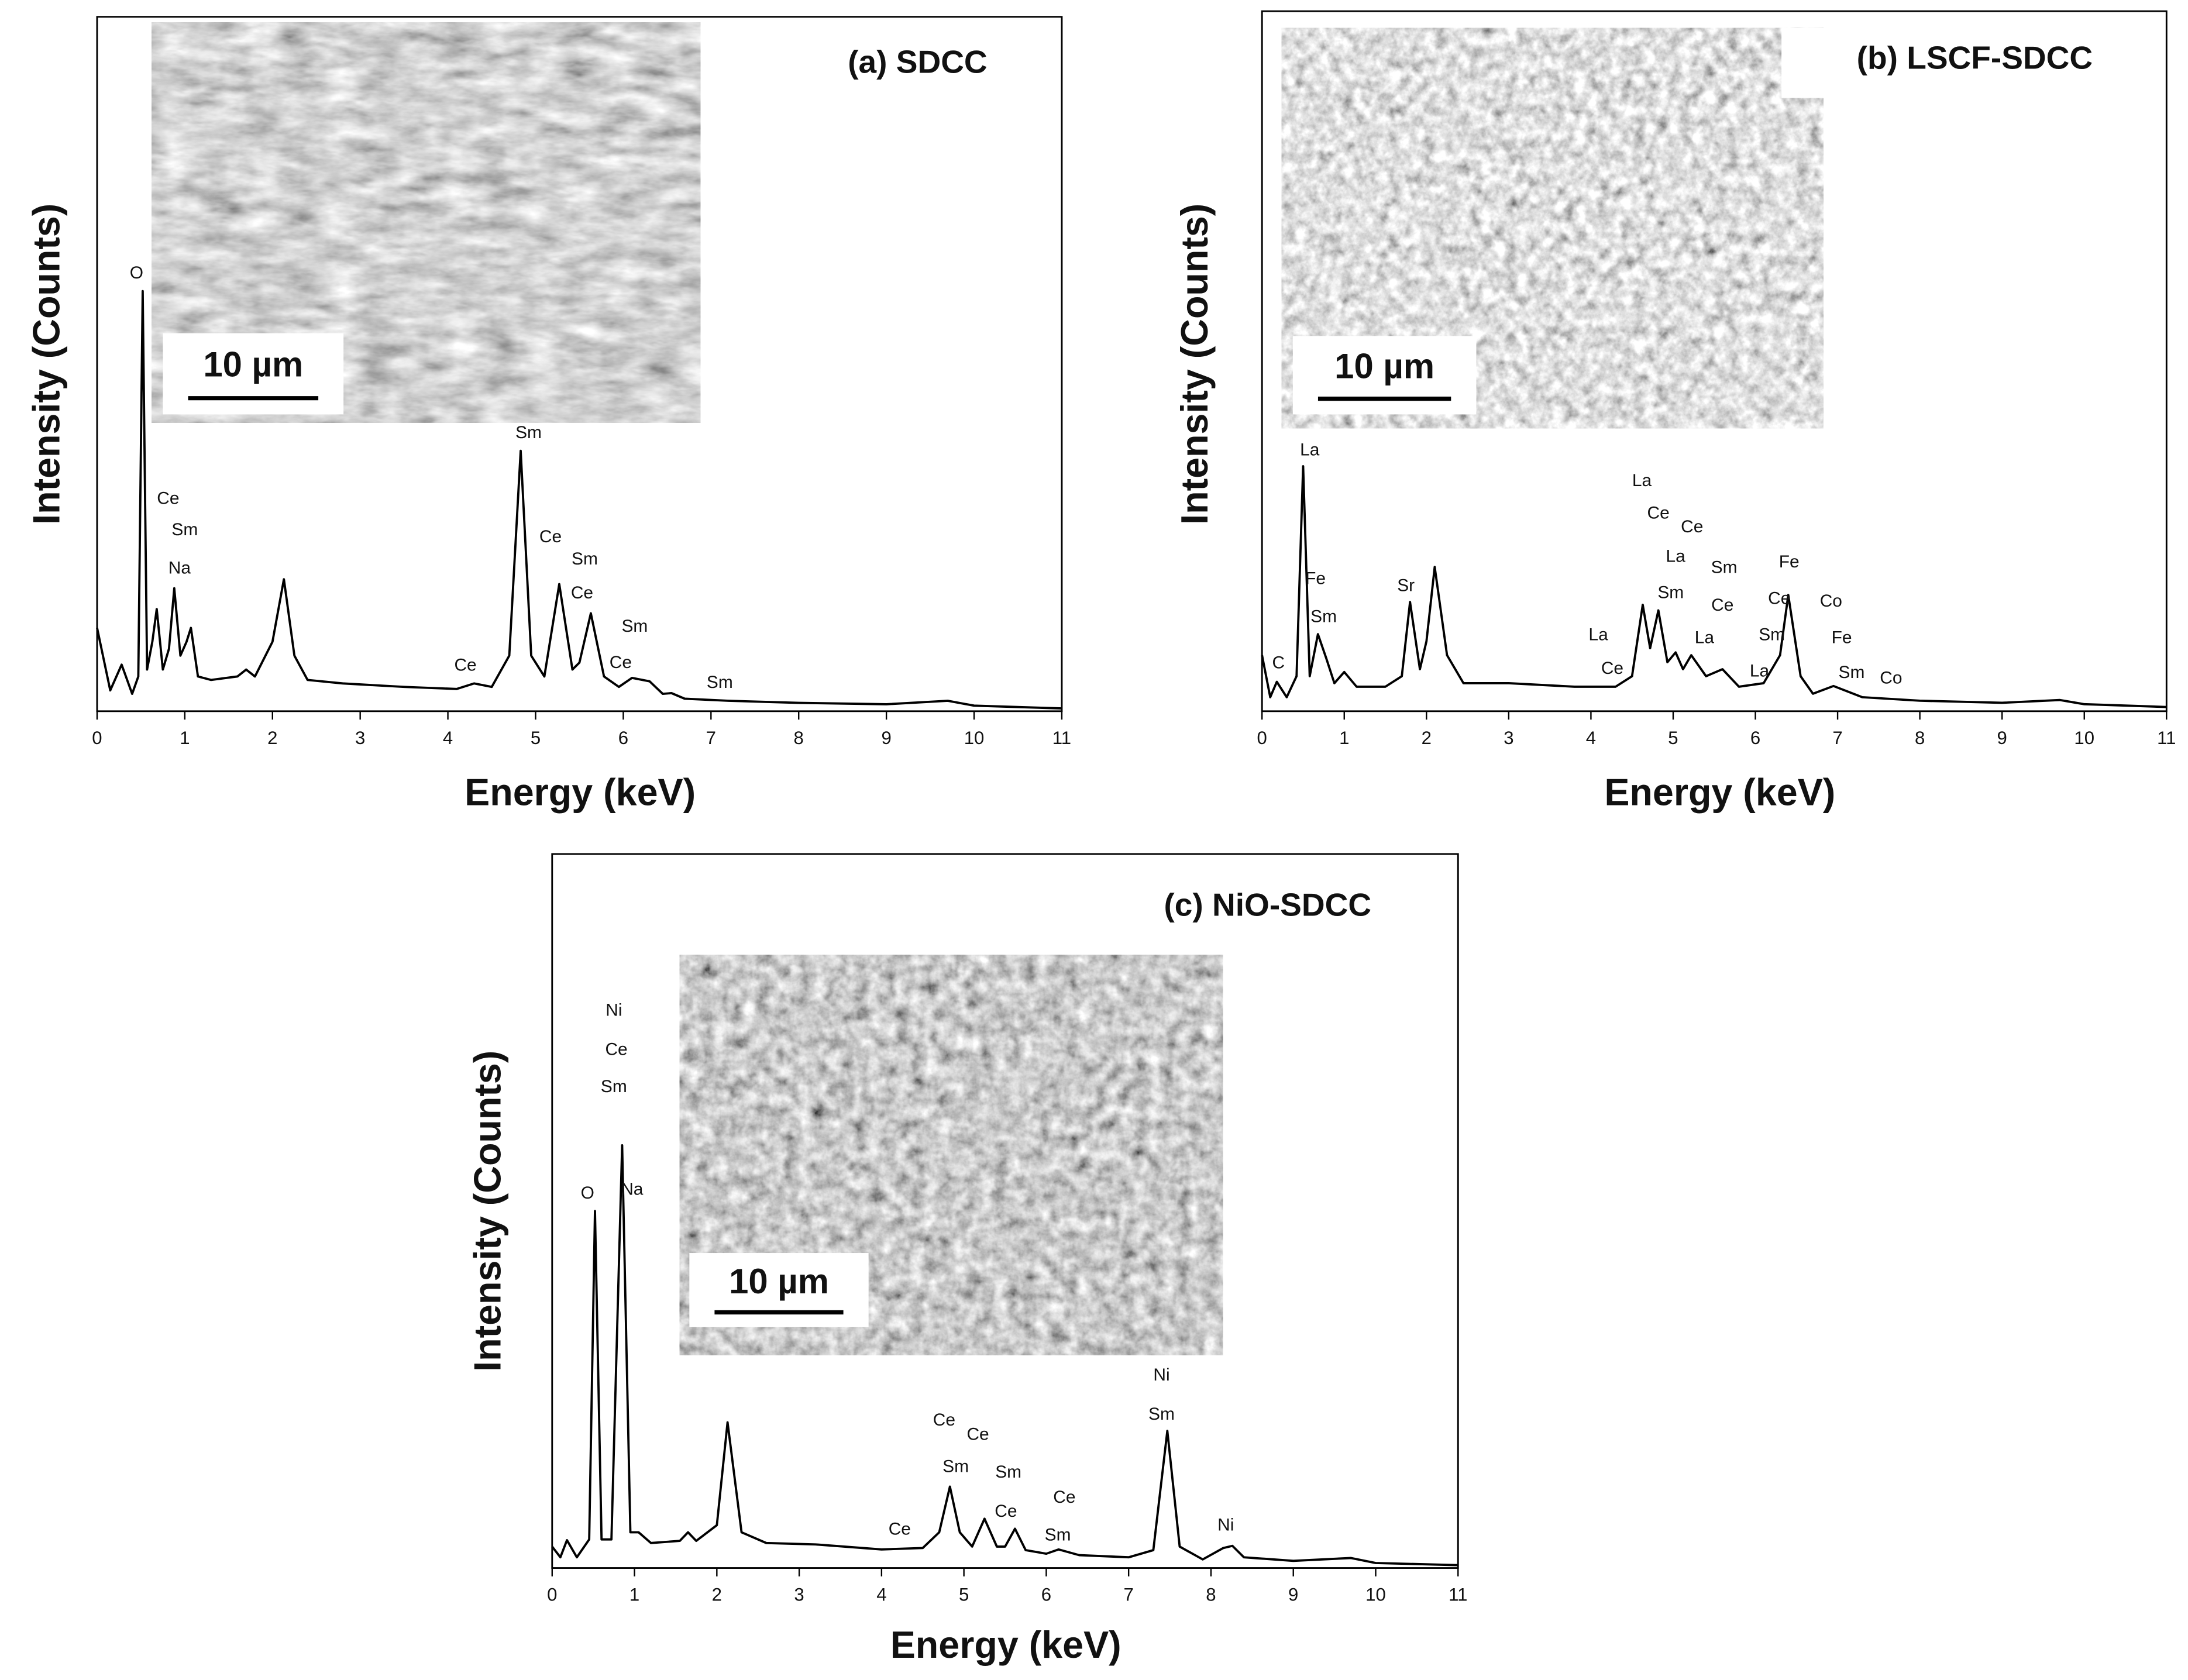 The width and height of the screenshot is (2188, 1680). I want to click on peak-label: Sr, so click(1406, 585).